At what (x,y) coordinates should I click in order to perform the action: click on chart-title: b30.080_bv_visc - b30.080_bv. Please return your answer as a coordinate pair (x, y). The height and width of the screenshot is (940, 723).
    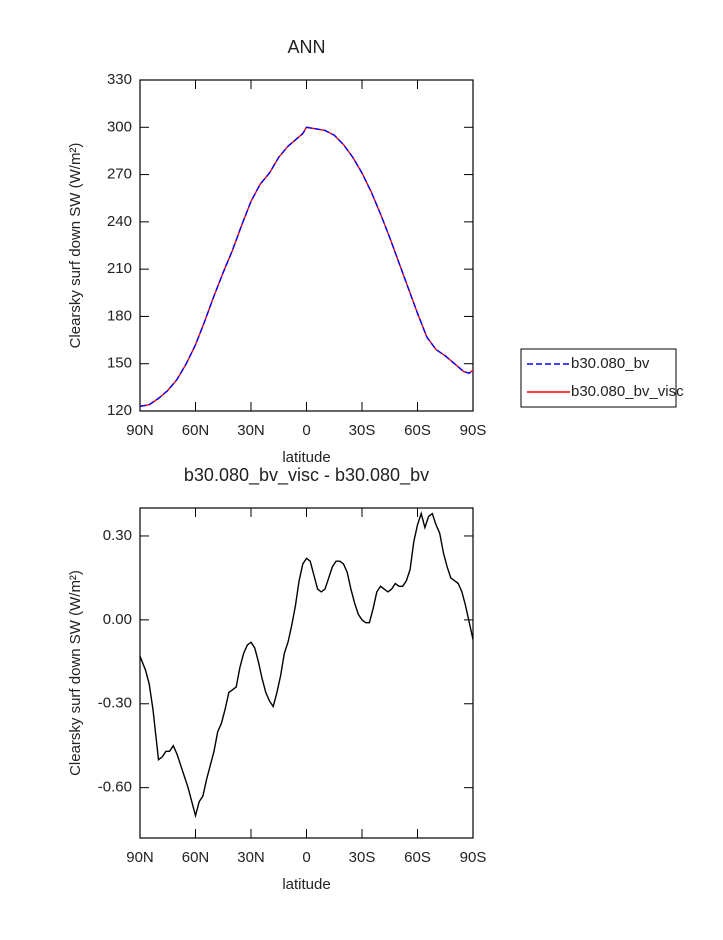
    Looking at the image, I should click on (306, 475).